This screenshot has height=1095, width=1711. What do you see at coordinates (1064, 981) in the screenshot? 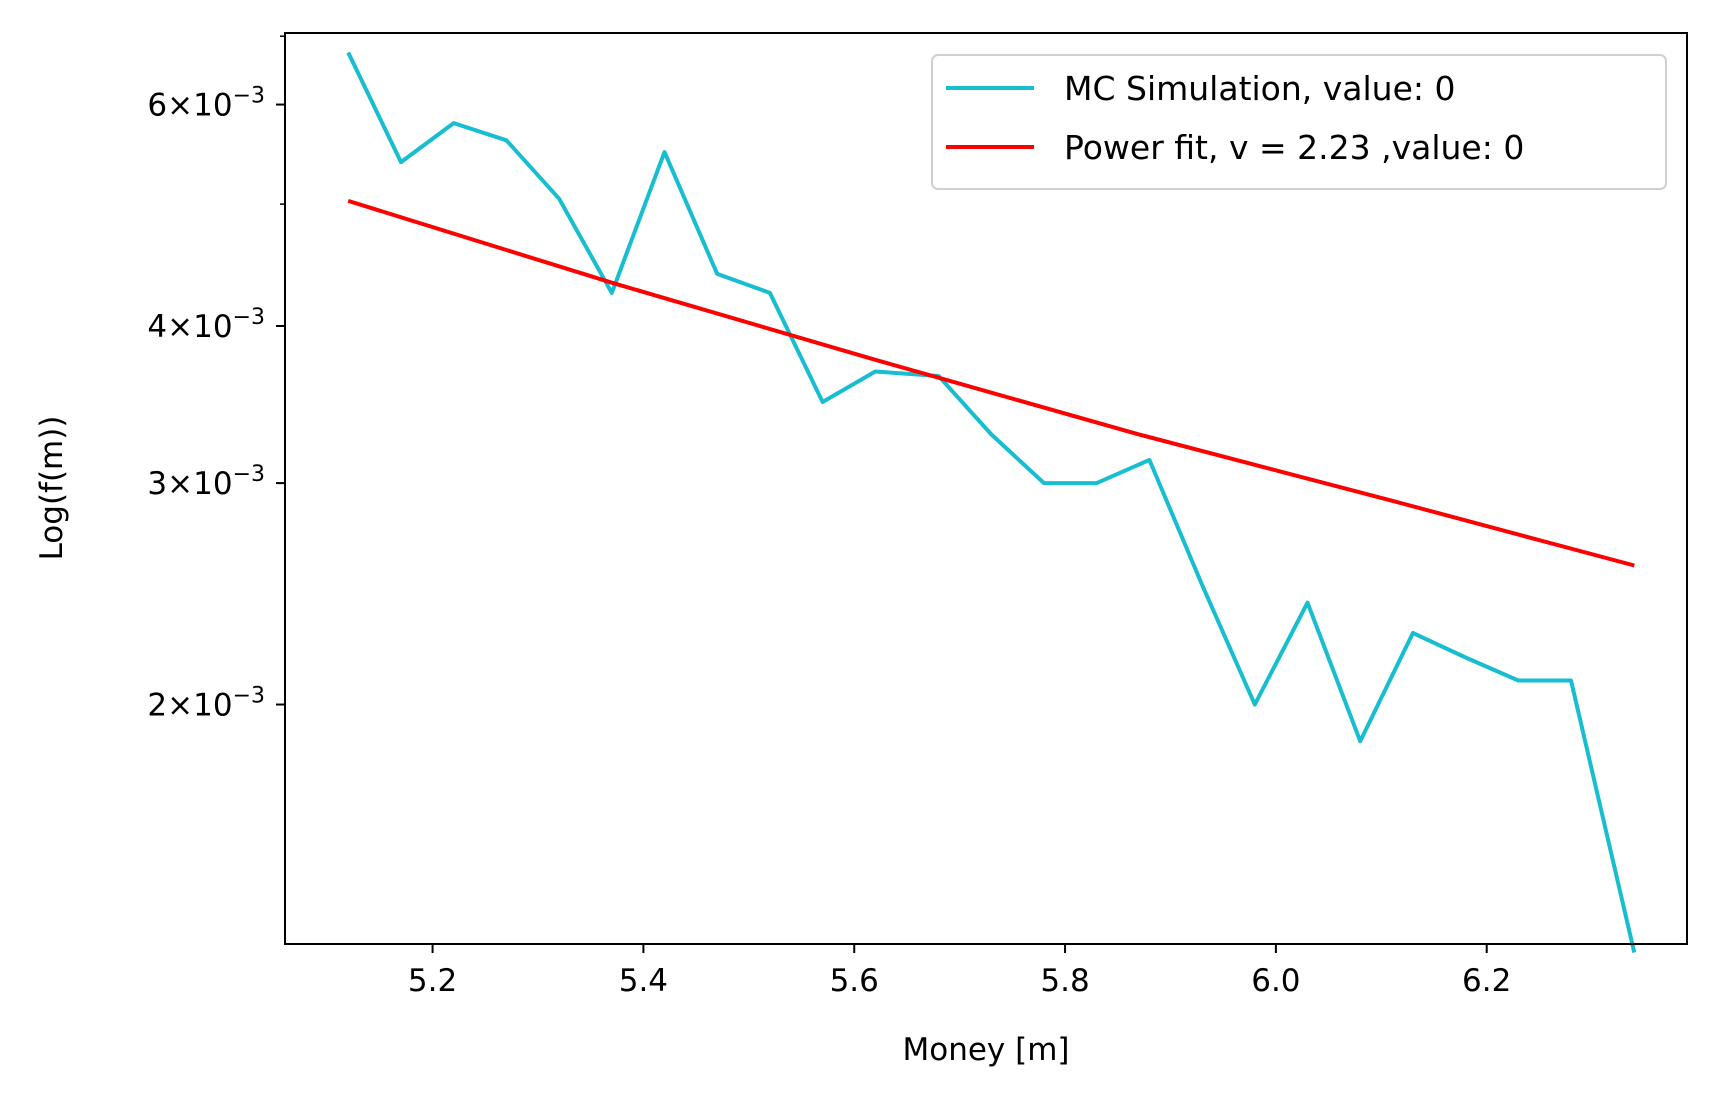
I see `x-tick-label: 5.8` at bounding box center [1064, 981].